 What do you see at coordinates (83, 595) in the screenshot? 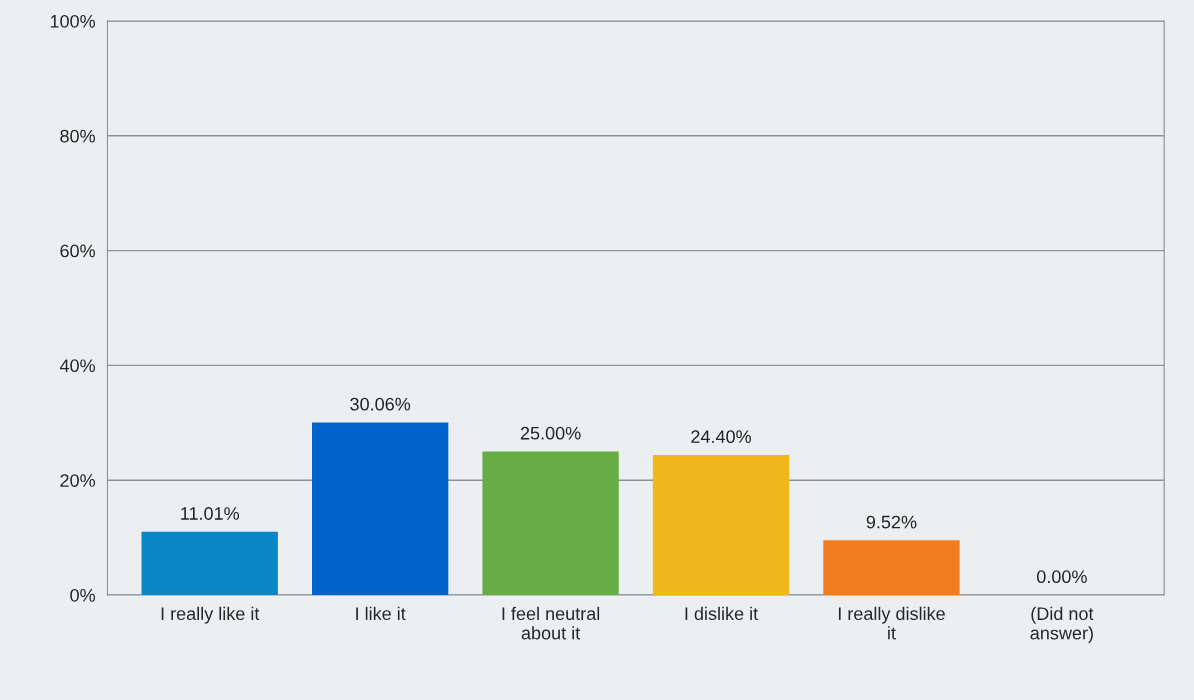
I see `y-tick-label: 0%` at bounding box center [83, 595].